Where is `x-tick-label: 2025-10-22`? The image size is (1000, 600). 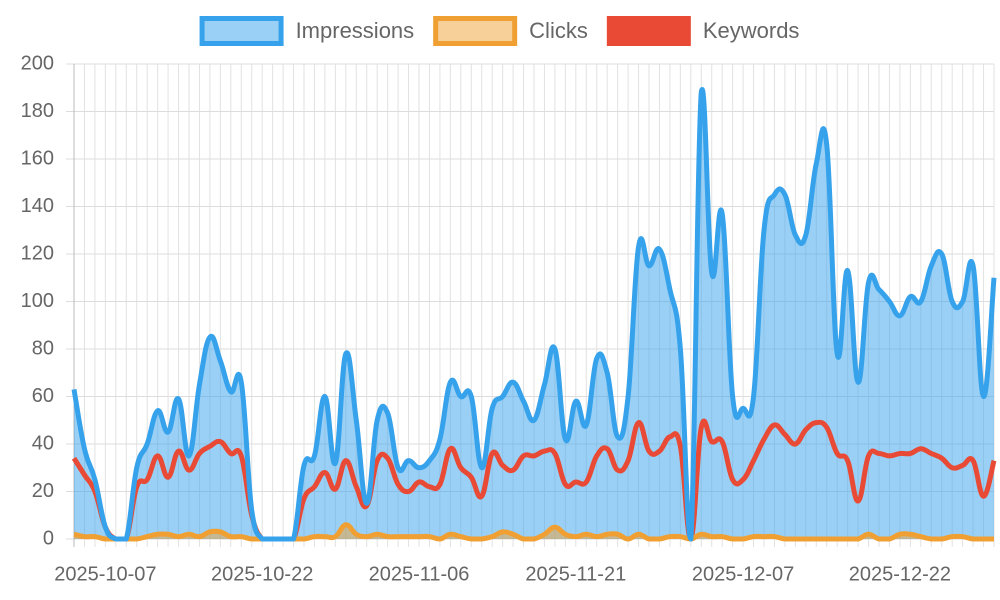
x-tick-label: 2025-10-22 is located at coordinates (262, 574).